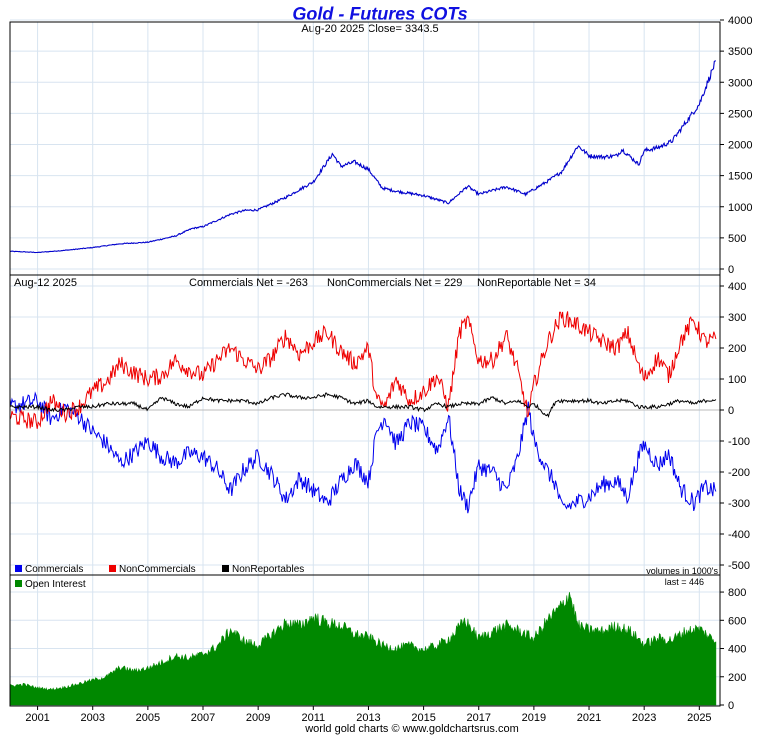  Describe the element at coordinates (740, 146) in the screenshot. I see `y-tick-label: 2000` at that location.